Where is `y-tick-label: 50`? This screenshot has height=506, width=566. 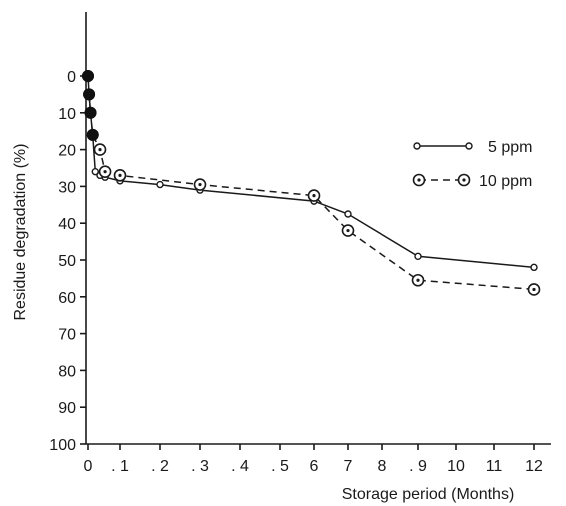
y-tick-label: 50 is located at coordinates (67, 261).